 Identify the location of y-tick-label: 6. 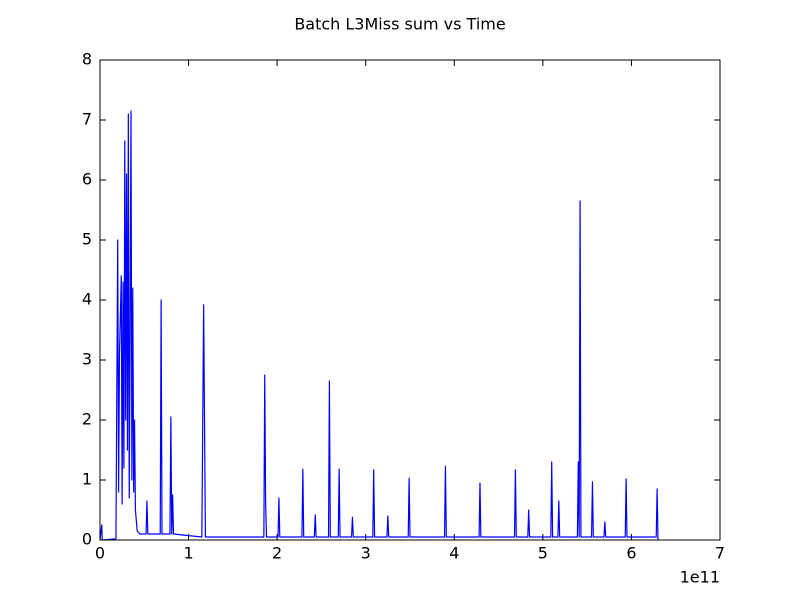
(87, 179).